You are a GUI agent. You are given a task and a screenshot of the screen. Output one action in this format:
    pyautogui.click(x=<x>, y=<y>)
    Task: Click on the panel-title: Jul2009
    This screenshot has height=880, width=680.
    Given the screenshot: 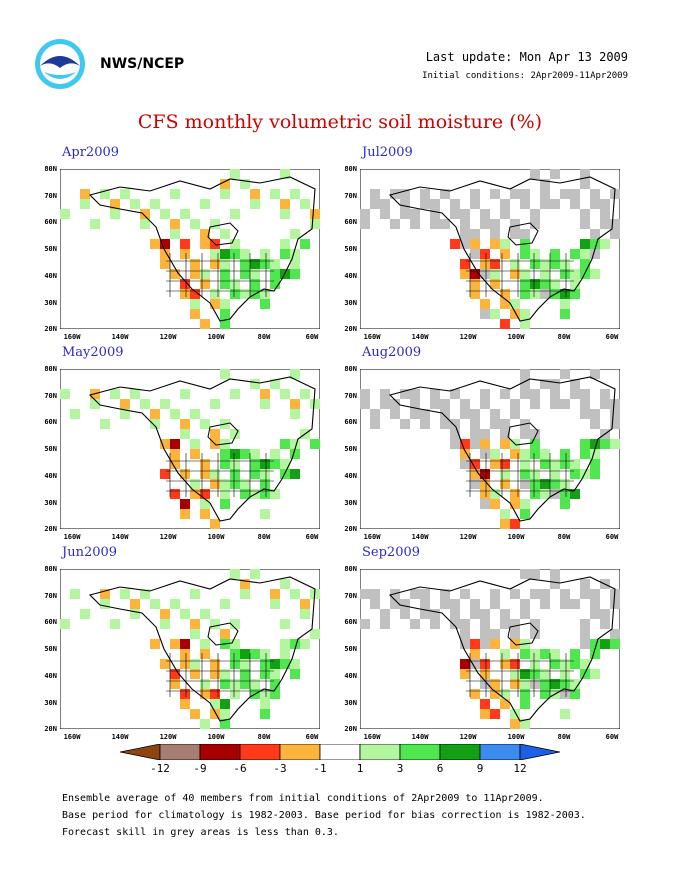 What is the action you would take?
    pyautogui.click(x=387, y=152)
    